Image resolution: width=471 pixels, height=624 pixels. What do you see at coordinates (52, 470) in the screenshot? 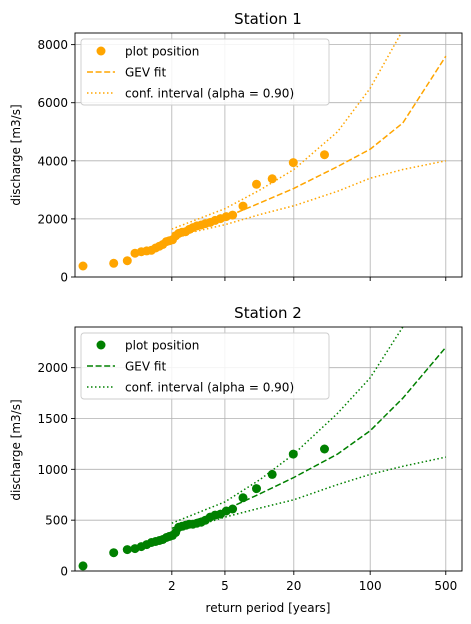
I see `y-tick-label: 1000` at bounding box center [52, 470].